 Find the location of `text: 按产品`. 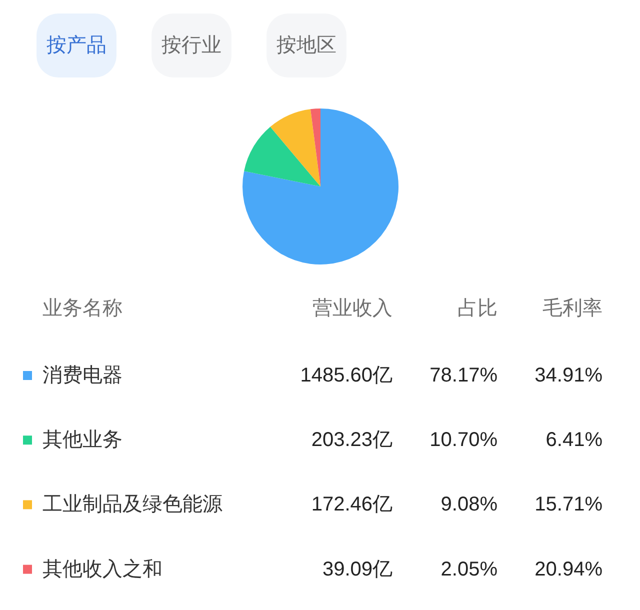

text: 按产品 is located at coordinates (76, 45).